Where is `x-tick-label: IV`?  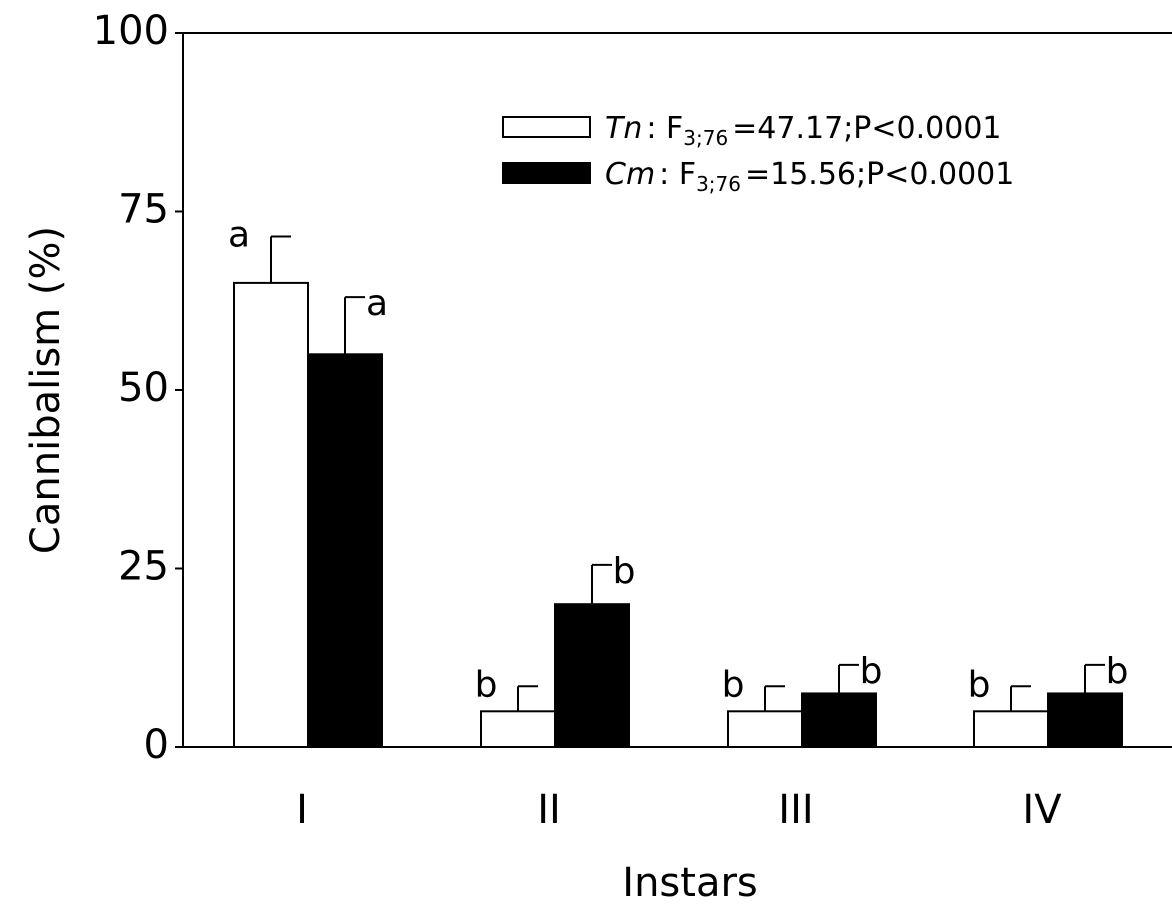 x-tick-label: IV is located at coordinates (1042, 810).